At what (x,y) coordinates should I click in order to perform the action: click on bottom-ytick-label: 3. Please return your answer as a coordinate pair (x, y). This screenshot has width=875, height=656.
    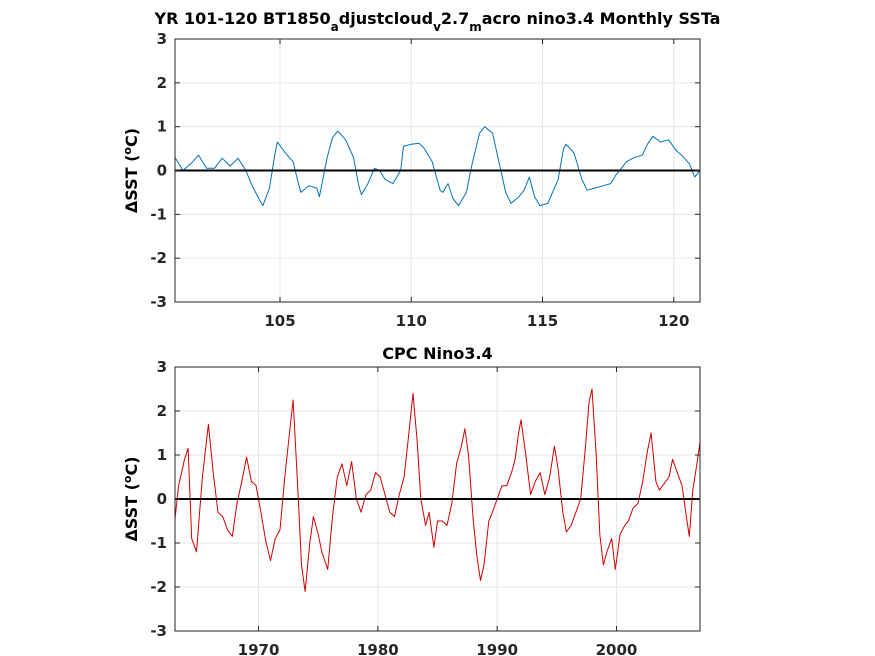
    Looking at the image, I should click on (162, 367).